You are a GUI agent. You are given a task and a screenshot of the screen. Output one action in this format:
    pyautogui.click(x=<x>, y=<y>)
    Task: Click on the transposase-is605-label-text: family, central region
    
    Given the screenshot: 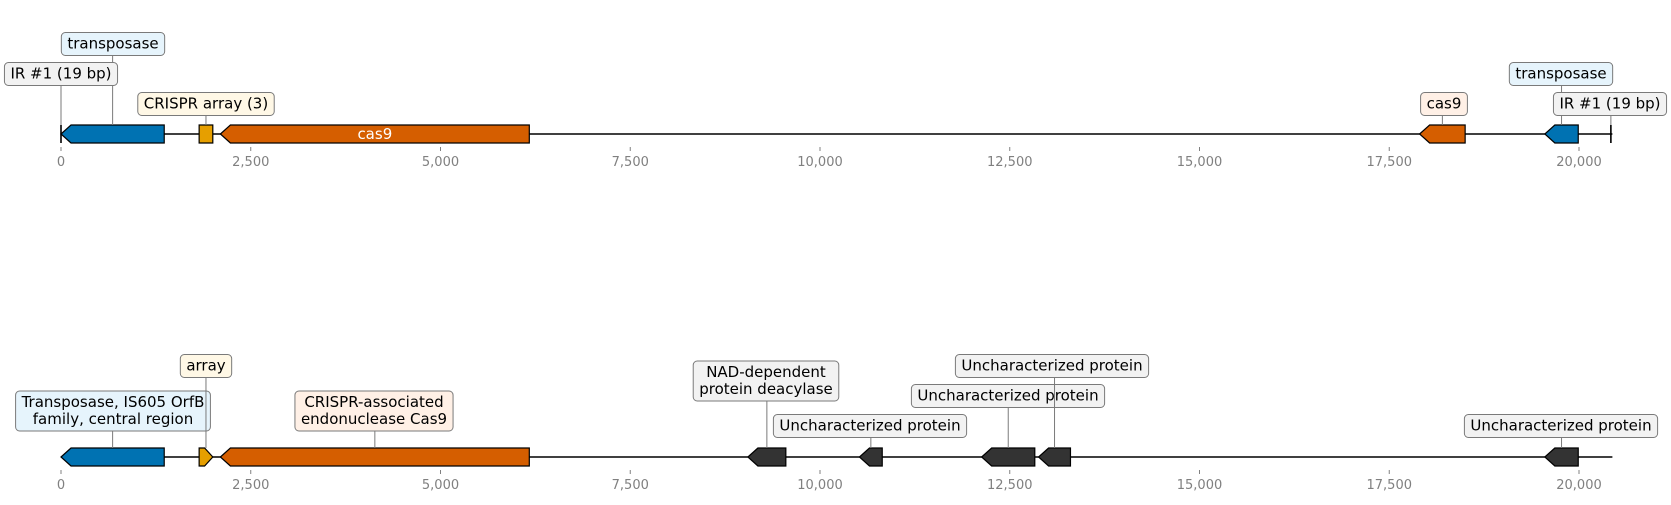 What is the action you would take?
    pyautogui.click(x=113, y=419)
    